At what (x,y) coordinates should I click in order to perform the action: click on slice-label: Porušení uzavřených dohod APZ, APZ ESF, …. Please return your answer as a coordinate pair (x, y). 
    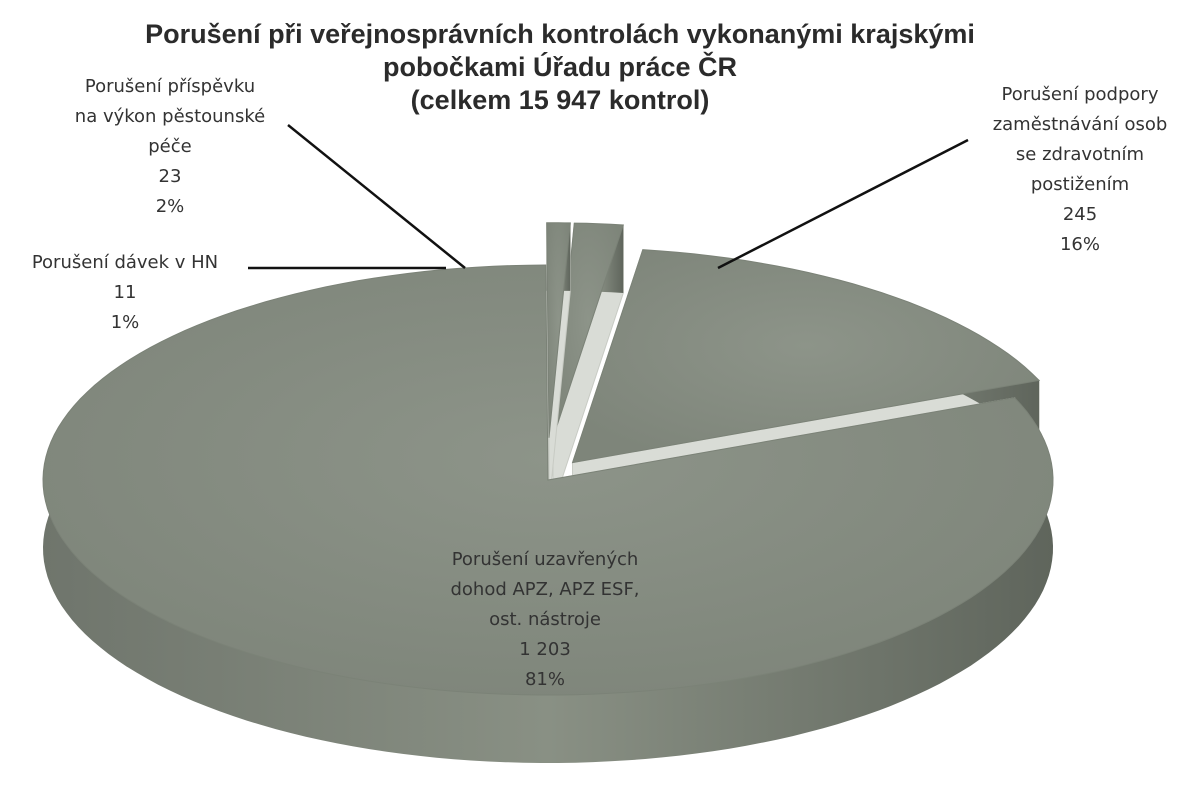
    Looking at the image, I should click on (545, 589).